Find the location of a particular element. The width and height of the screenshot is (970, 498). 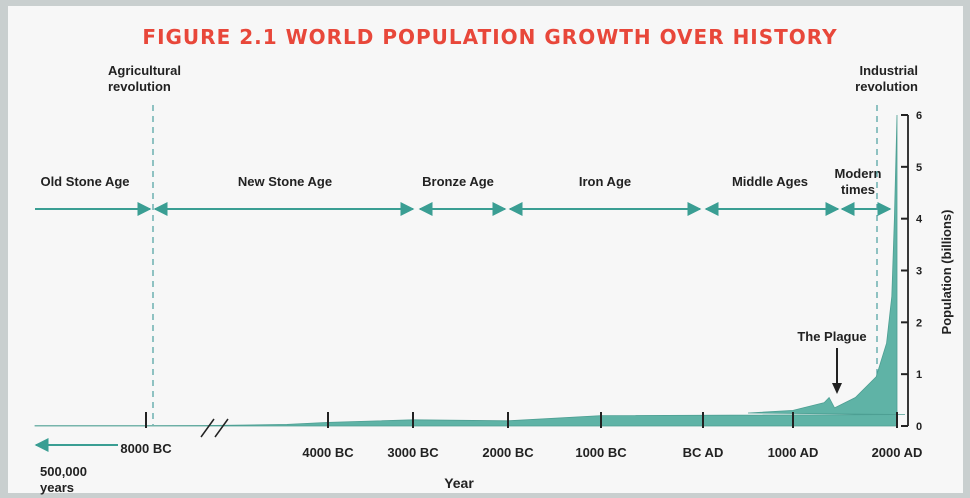

period-label-middle-ages: Middle Ages is located at coordinates (770, 181).